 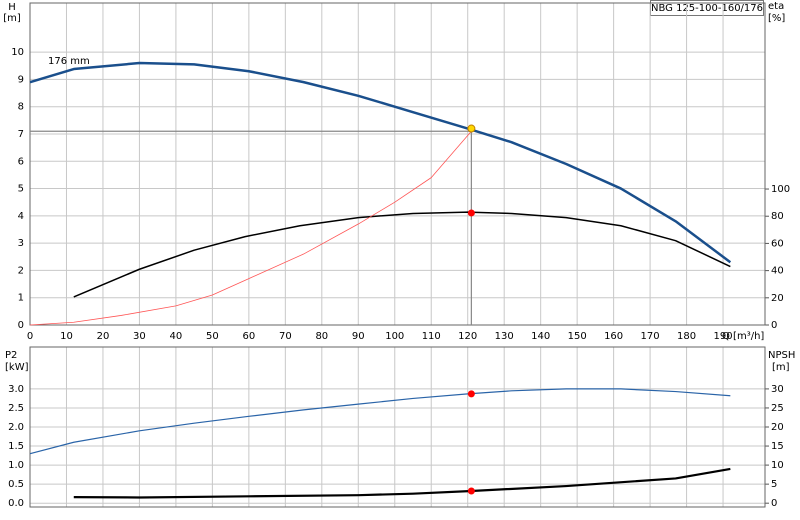 I want to click on y-tick-label: 2, so click(x=21, y=270).